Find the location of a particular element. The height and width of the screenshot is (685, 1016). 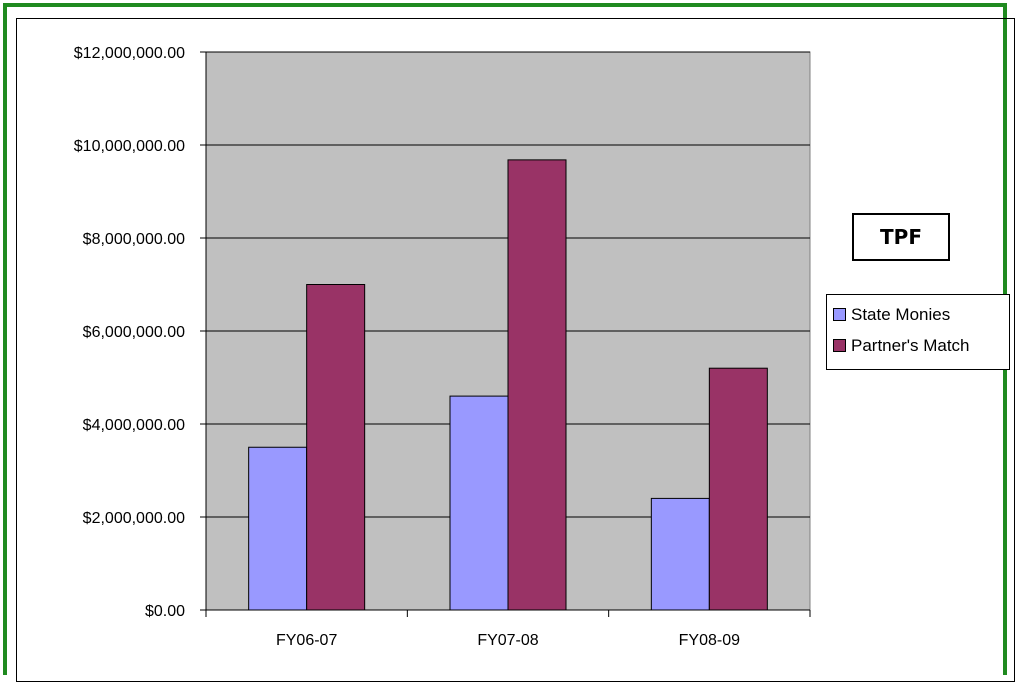

legend-label-state-monies: State Monies is located at coordinates (901, 314).